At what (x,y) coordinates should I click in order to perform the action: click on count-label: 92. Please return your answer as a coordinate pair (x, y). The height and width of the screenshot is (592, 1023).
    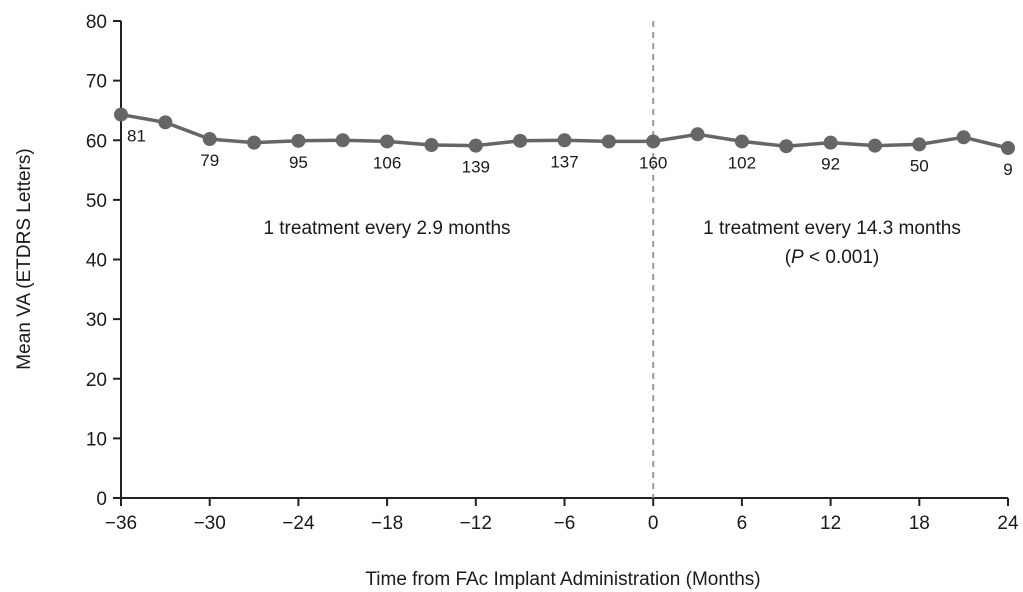
    Looking at the image, I should click on (830, 164).